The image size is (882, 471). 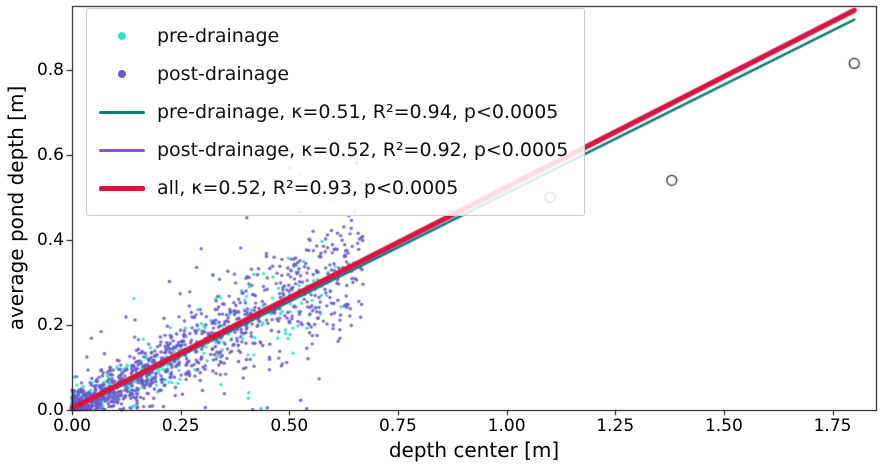 I want to click on x-axis-label: depth center [m], so click(x=474, y=450).